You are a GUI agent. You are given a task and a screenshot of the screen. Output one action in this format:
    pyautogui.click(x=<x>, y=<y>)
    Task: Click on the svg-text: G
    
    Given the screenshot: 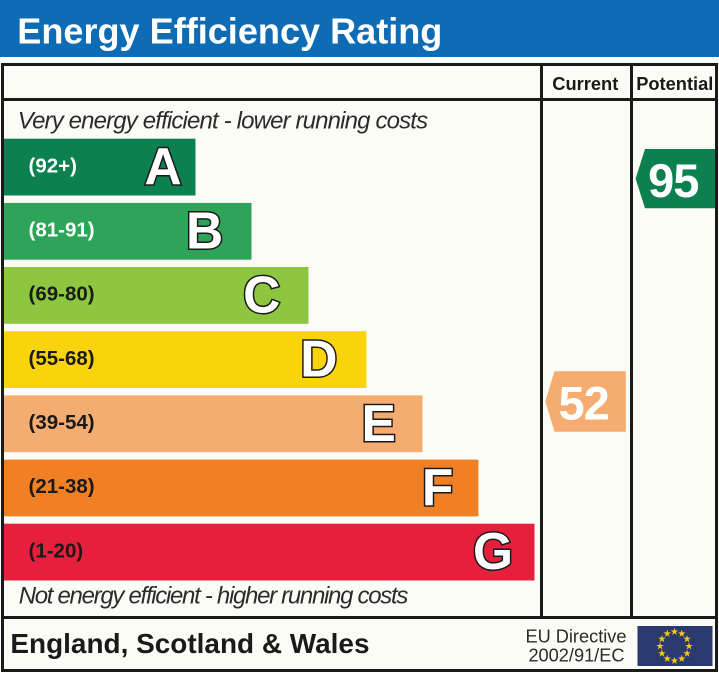 What is the action you would take?
    pyautogui.click(x=493, y=551)
    